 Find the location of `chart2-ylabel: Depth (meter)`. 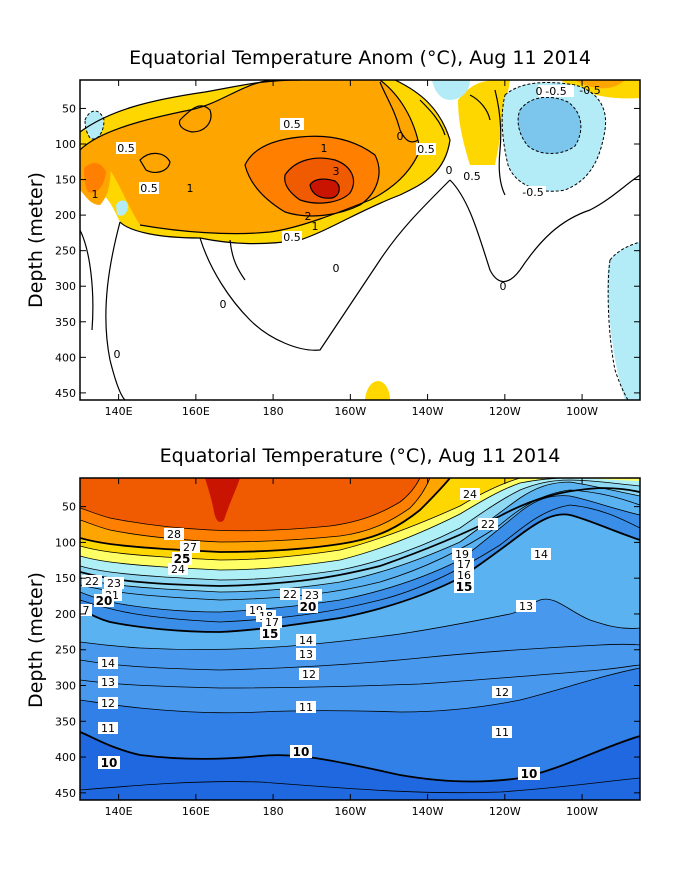

chart2-ylabel: Depth (meter) is located at coordinates (36, 640).